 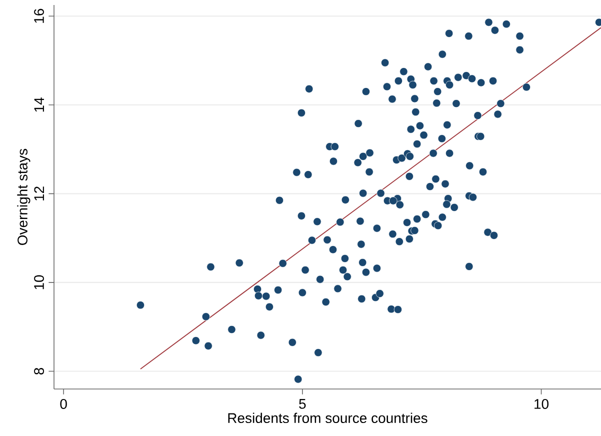 I want to click on x-tick-label: 5, so click(x=302, y=404).